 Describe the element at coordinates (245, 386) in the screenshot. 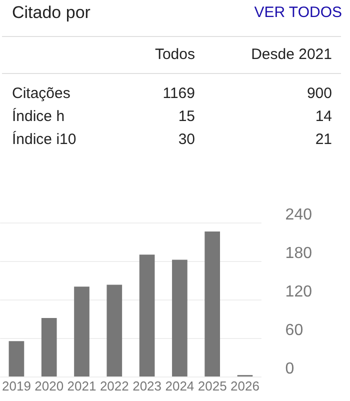

I see `x-tick-label: 2026` at that location.